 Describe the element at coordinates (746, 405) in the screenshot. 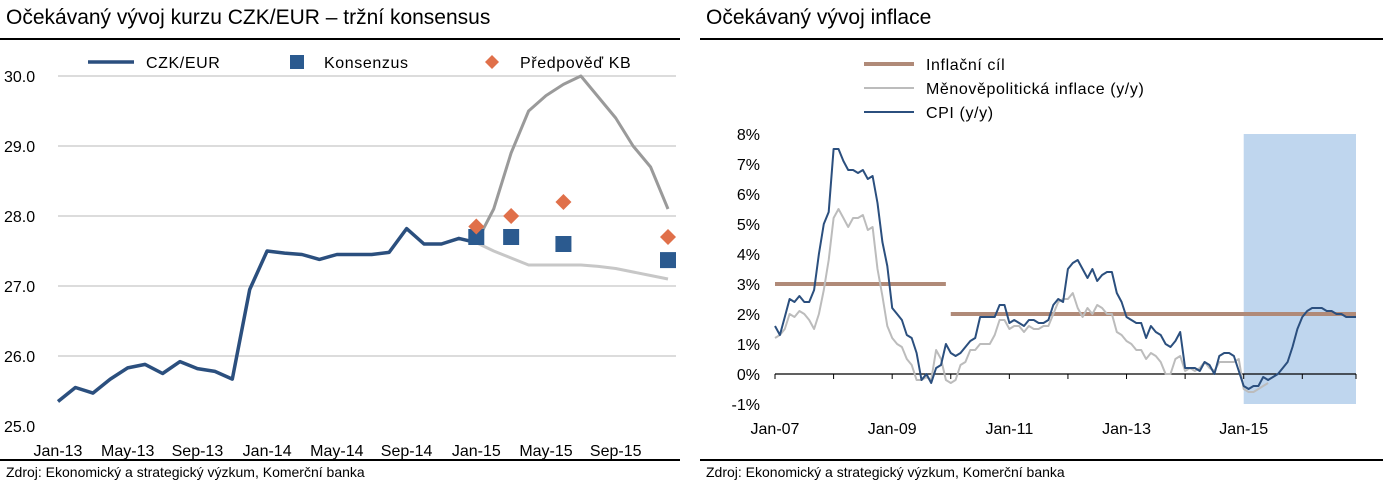

I see `y-tick-label: -1%` at that location.